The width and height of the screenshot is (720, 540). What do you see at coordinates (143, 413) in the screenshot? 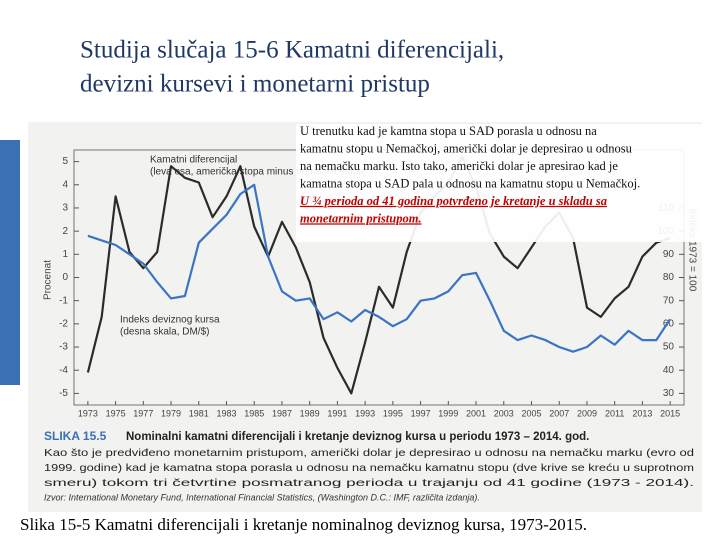
I see `x-tick-label: 1977` at bounding box center [143, 413].